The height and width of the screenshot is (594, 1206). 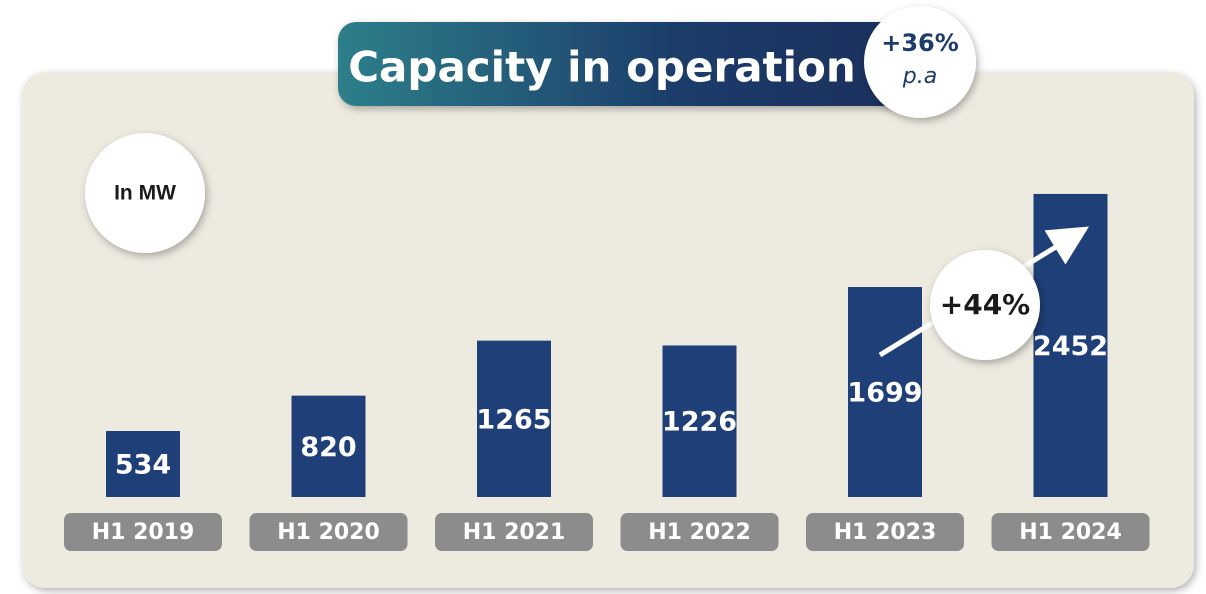 I want to click on growth-period: p.a, so click(x=919, y=76).